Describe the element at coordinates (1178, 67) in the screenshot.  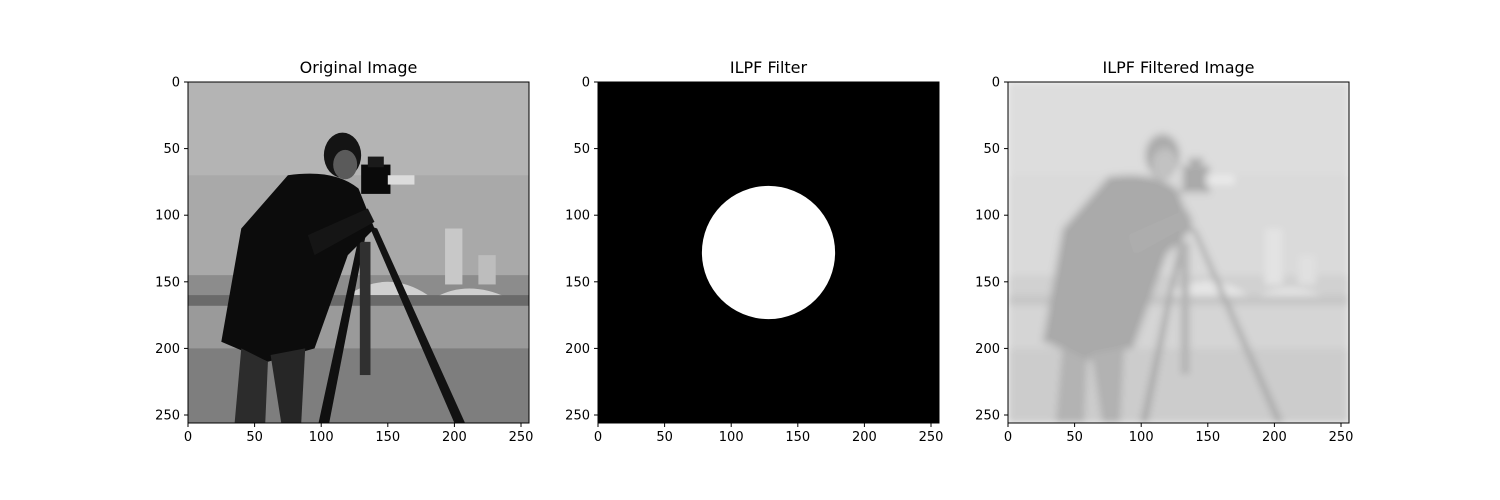
I see `panel-title: ILPF Filtered Image` at that location.